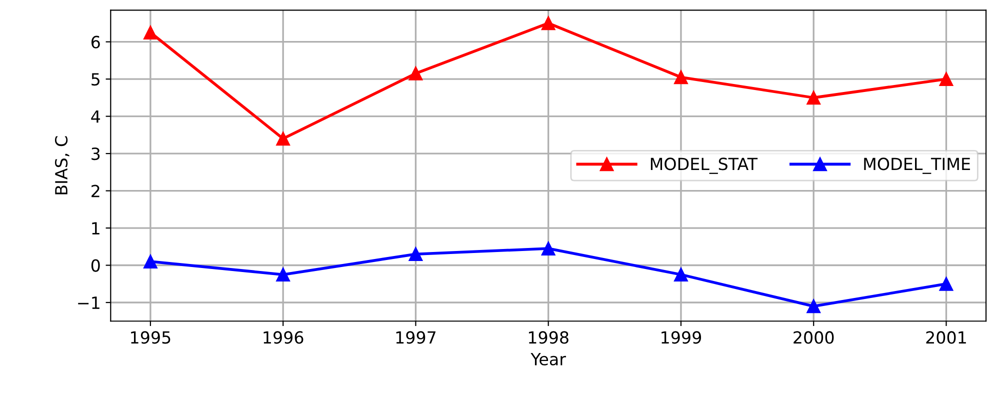  Describe the element at coordinates (89, 302) in the screenshot. I see `y-tick-label: −1` at that location.